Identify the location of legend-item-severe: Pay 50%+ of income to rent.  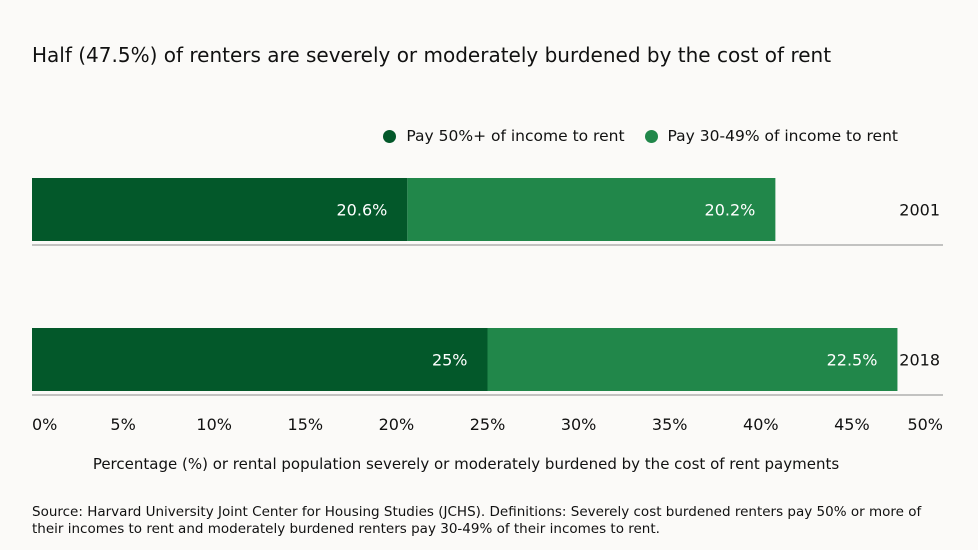
(504, 136).